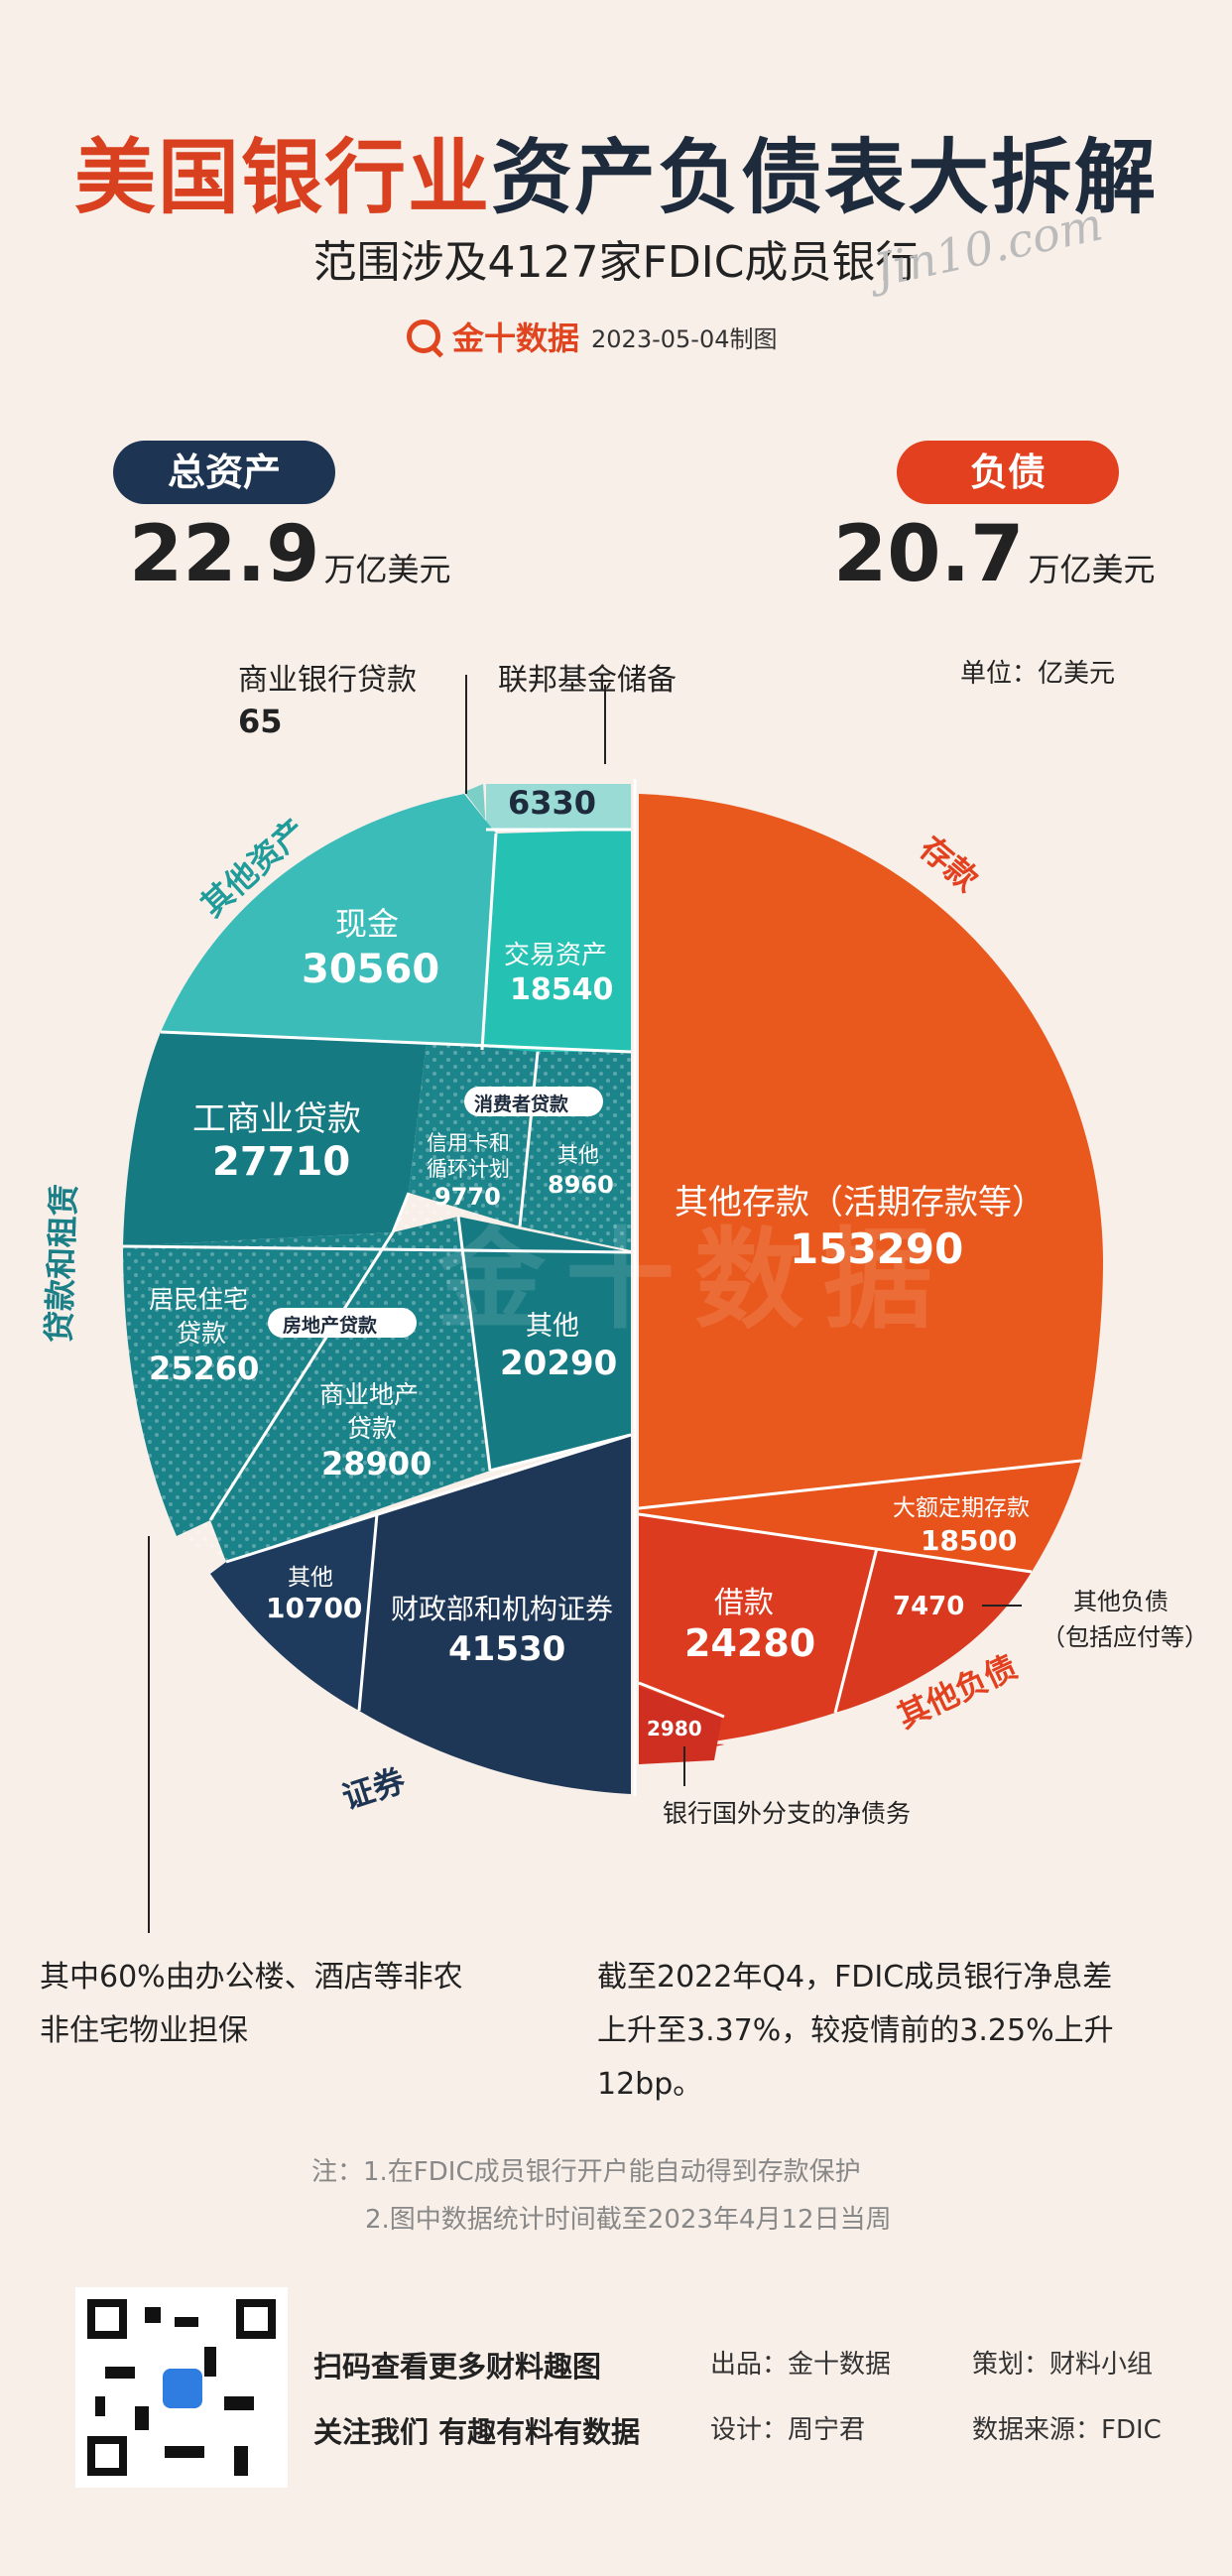 This screenshot has height=2576, width=1232. What do you see at coordinates (276, 1119) in the screenshot?
I see `ci-label: 工商业贷款` at bounding box center [276, 1119].